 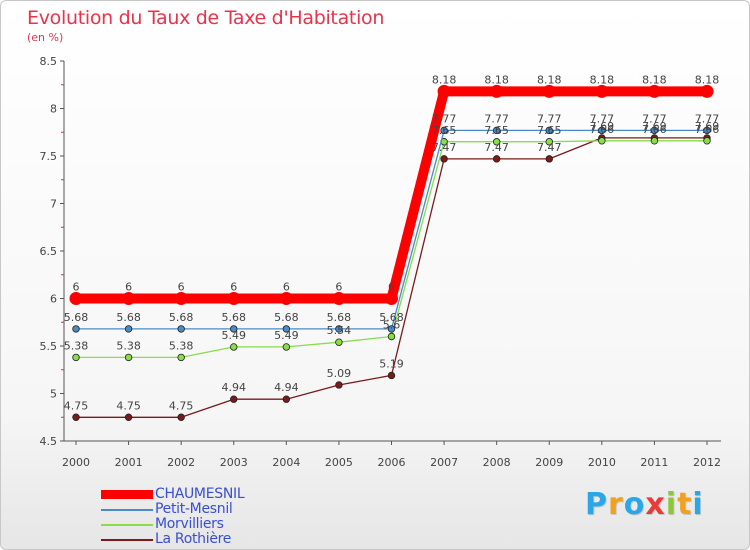 What do you see at coordinates (129, 462) in the screenshot?
I see `x-tick-label: 2001` at bounding box center [129, 462].